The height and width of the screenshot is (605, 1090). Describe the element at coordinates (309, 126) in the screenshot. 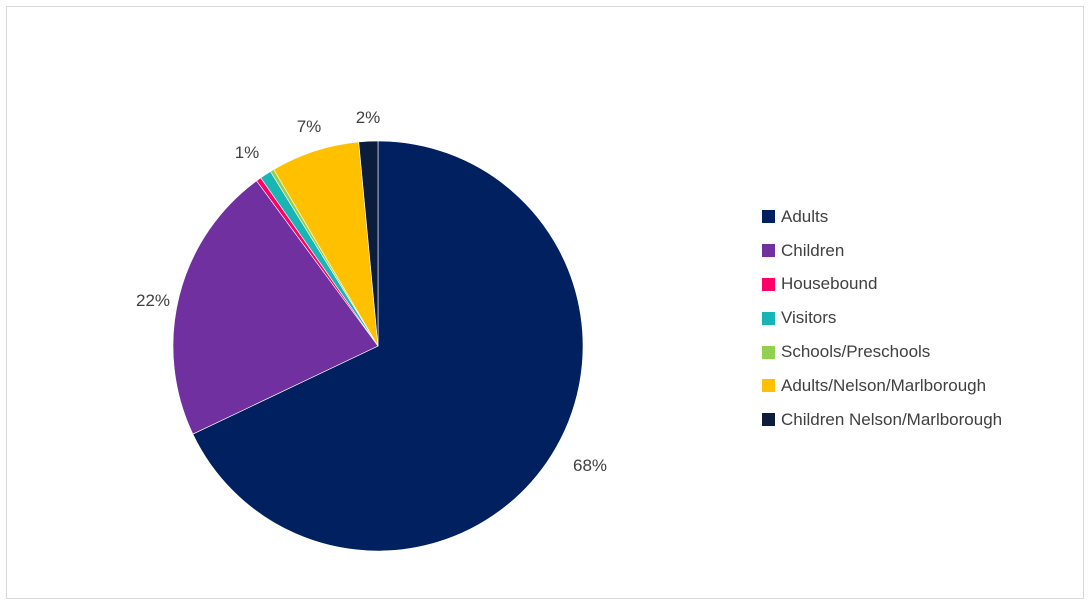

I see `data-label-adults-nelson-marlborough: 7%` at that location.